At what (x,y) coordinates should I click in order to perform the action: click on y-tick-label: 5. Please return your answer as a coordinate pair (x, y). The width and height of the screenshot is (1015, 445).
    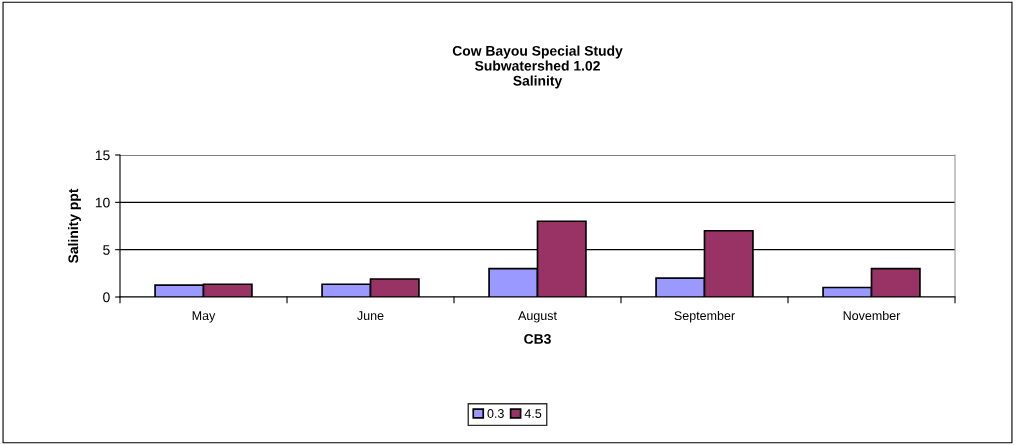
    Looking at the image, I should click on (106, 250).